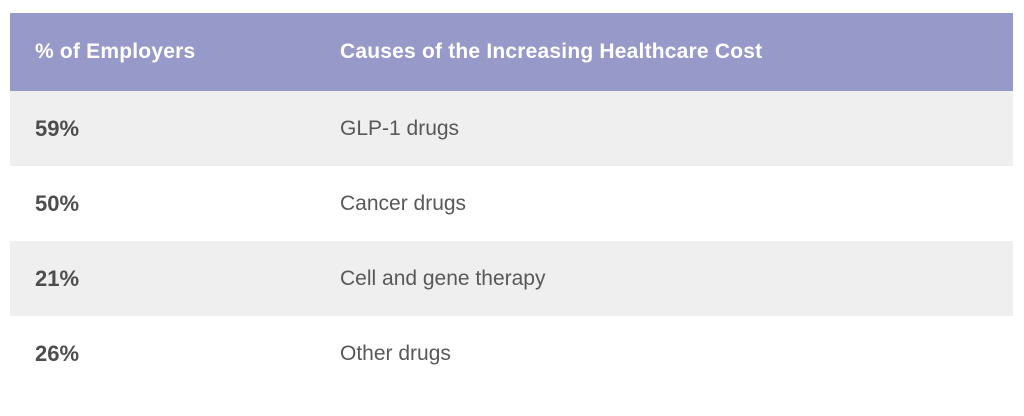 The width and height of the screenshot is (1024, 416). Describe the element at coordinates (400, 128) in the screenshot. I see `cell-cause: GLP-1 drugs` at that location.